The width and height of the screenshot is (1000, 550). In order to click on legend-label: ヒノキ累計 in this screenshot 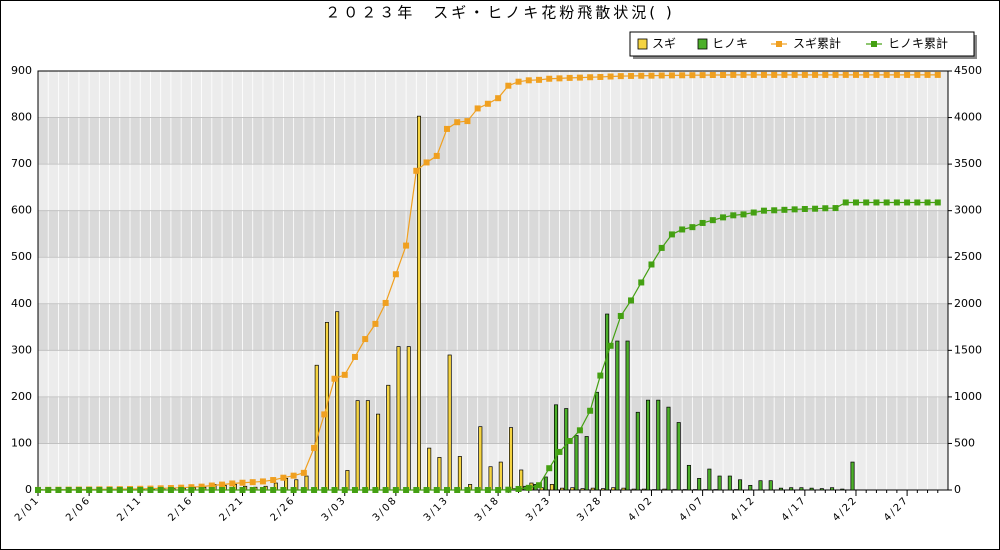, I will do `click(918, 43)`.